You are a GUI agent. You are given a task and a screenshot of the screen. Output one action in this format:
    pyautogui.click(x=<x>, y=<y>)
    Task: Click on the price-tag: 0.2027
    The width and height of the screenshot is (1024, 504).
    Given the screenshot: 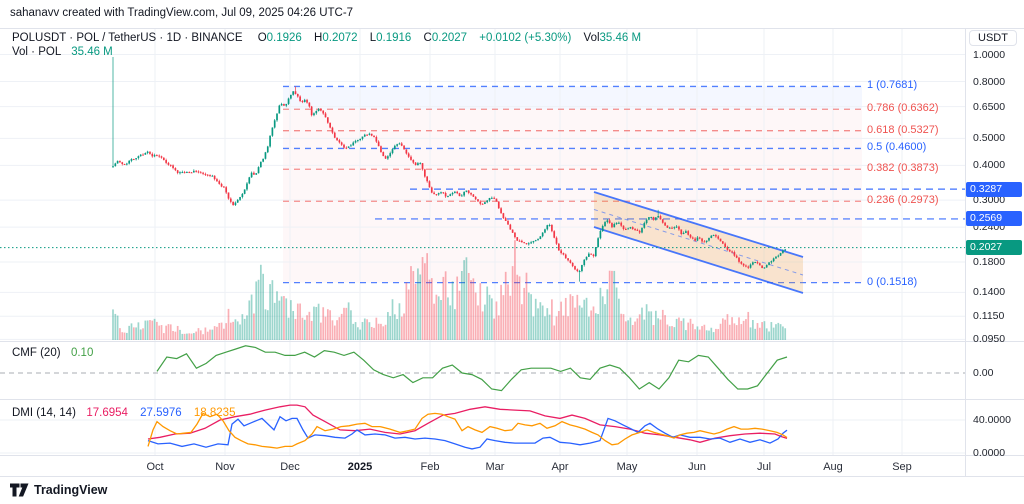 What is the action you would take?
    pyautogui.click(x=994, y=248)
    